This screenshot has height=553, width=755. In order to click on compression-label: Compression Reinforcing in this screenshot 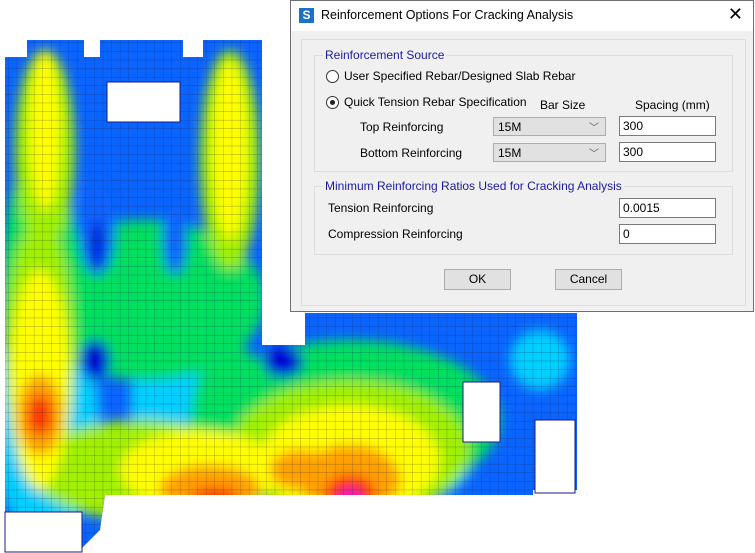, I will do `click(395, 234)`.